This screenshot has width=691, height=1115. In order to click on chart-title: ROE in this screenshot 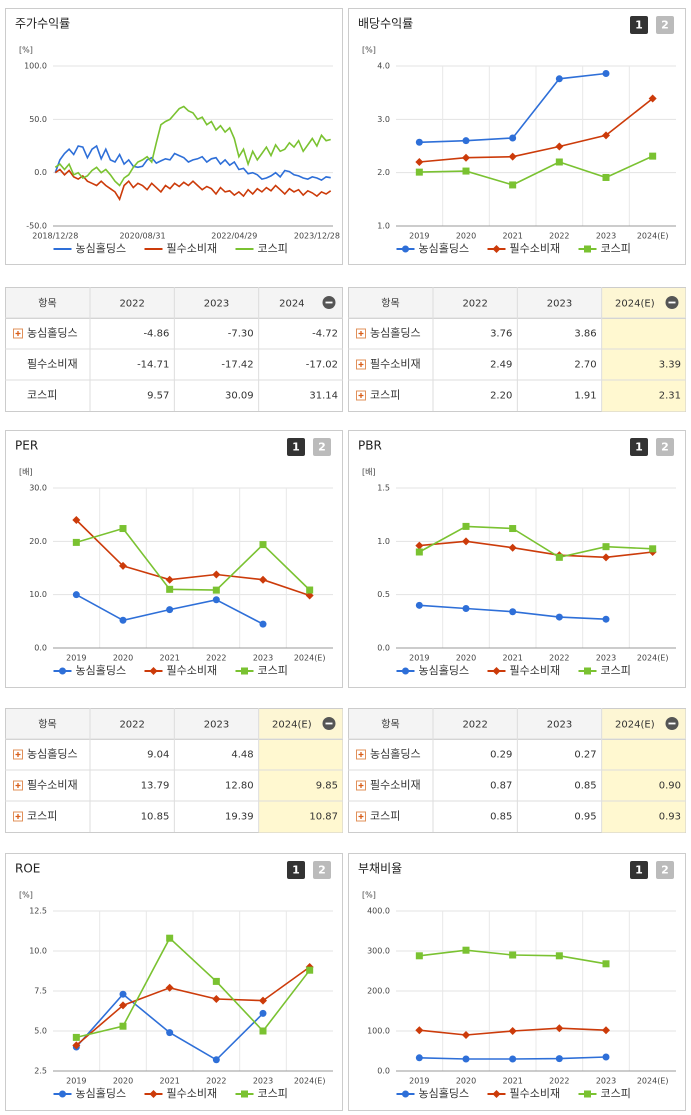, I will do `click(27, 869)`.